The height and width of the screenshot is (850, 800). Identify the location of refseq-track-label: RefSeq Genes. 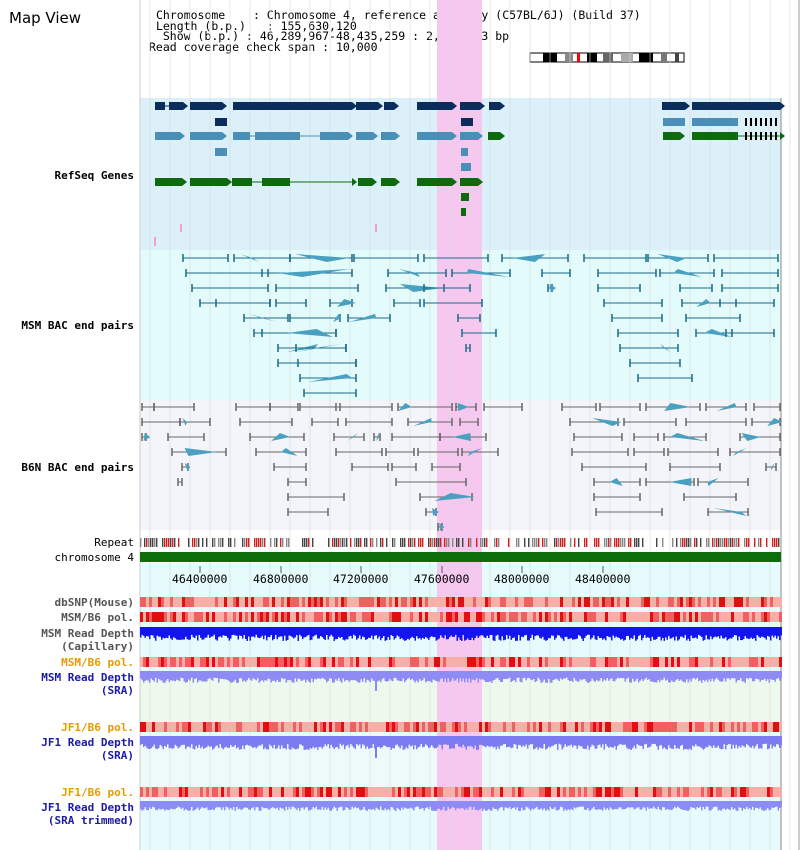
(94, 175).